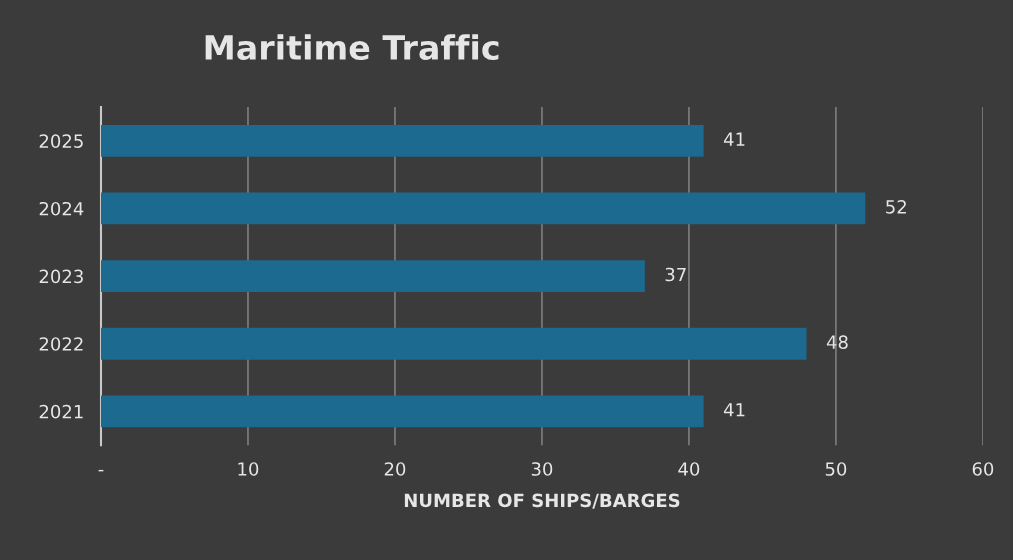 The height and width of the screenshot is (560, 1013). What do you see at coordinates (101, 470) in the screenshot?
I see `x-tick-label: -` at bounding box center [101, 470].